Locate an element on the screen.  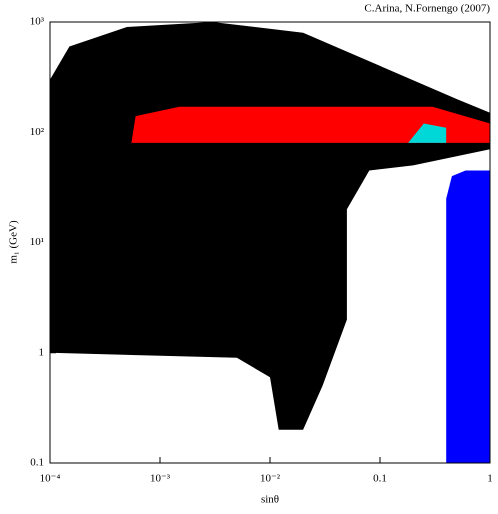
y-tick-label: 10² is located at coordinates (37, 132).